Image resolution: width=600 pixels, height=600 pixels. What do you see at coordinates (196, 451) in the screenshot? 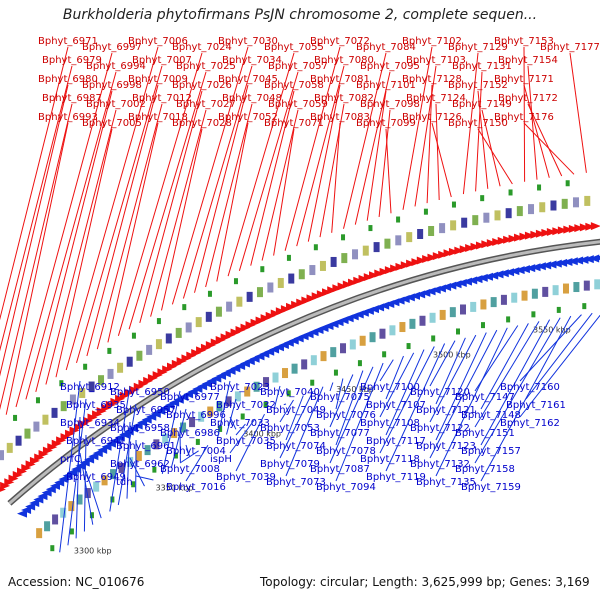
I see `gene-label-bottom: Bphyt_7004` at bounding box center [196, 451].